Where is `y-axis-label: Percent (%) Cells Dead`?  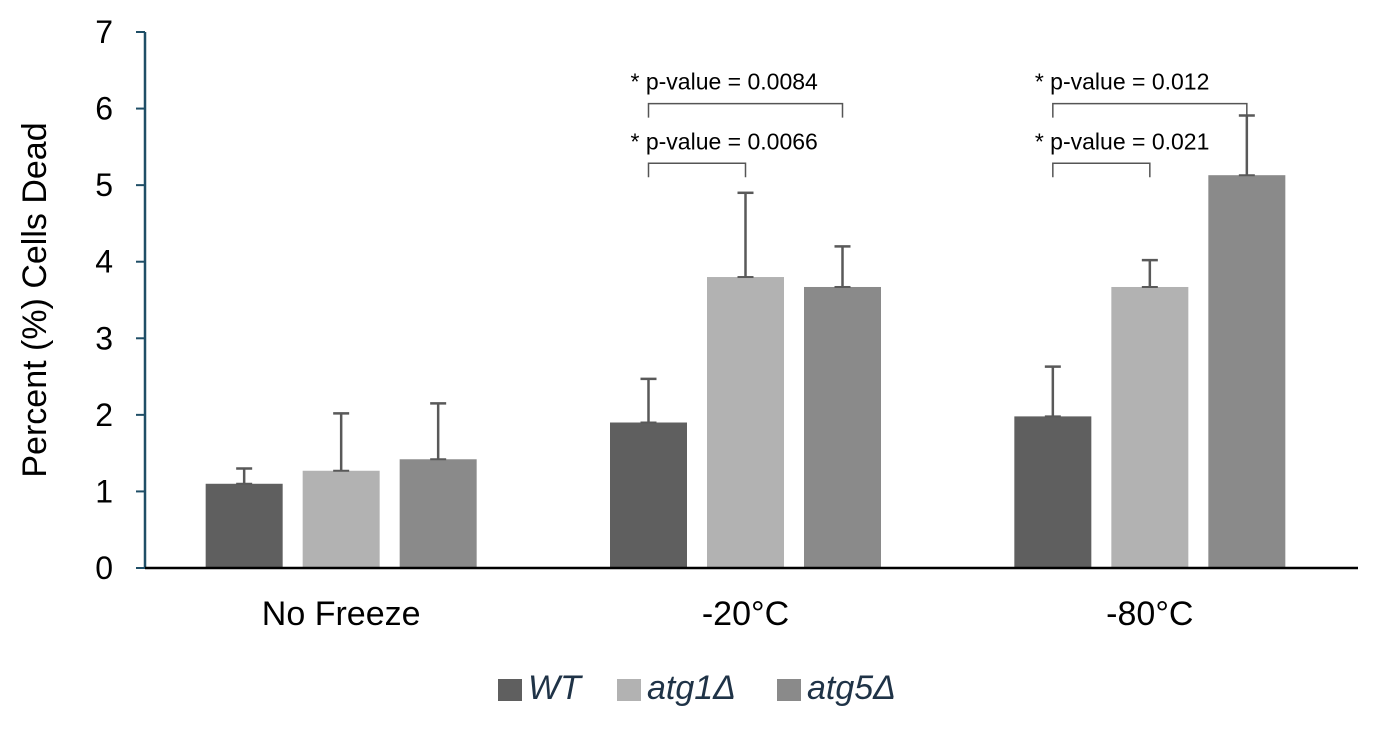 y-axis-label: Percent (%) Cells Dead is located at coordinates (35, 299).